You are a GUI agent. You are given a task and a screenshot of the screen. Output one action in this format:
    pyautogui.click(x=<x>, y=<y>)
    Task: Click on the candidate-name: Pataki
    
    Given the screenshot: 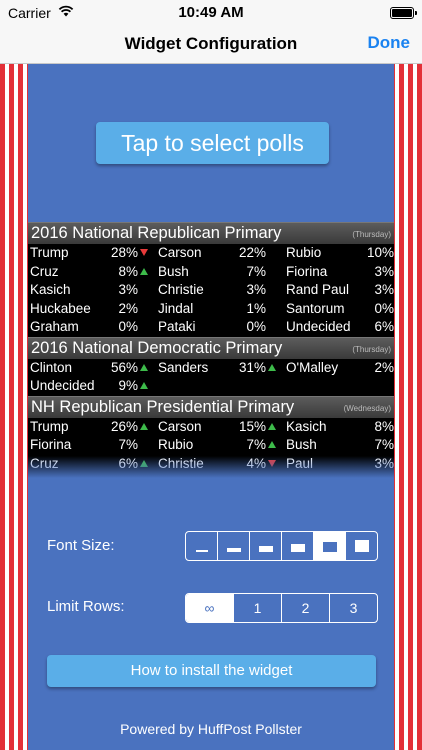 What is the action you would take?
    pyautogui.click(x=177, y=326)
    